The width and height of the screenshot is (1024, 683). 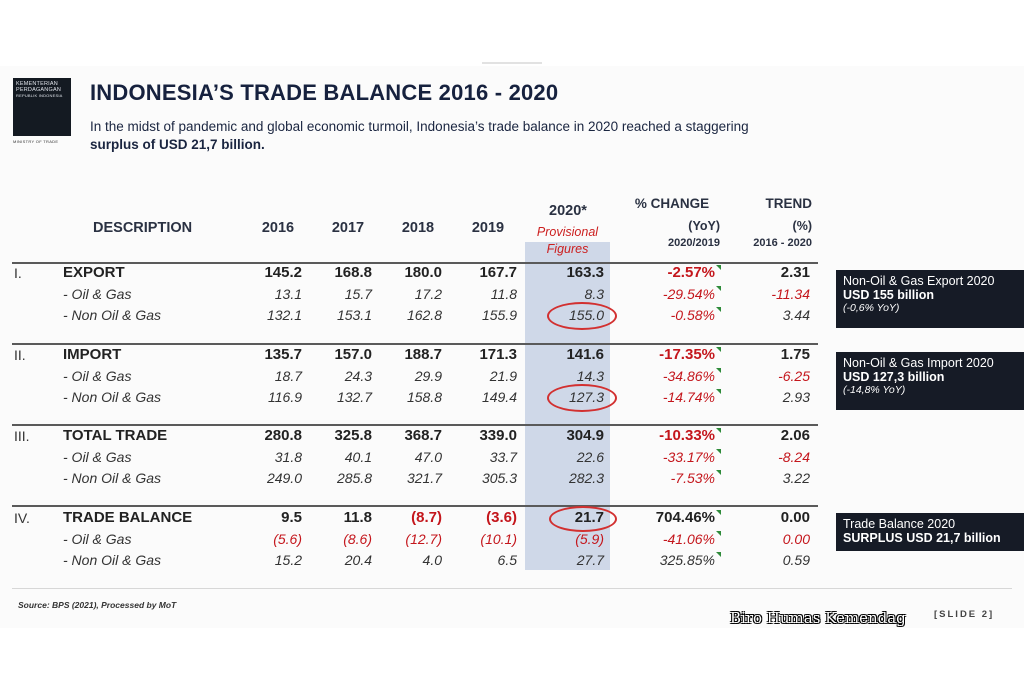 I want to click on section-number: I., so click(x=18, y=273).